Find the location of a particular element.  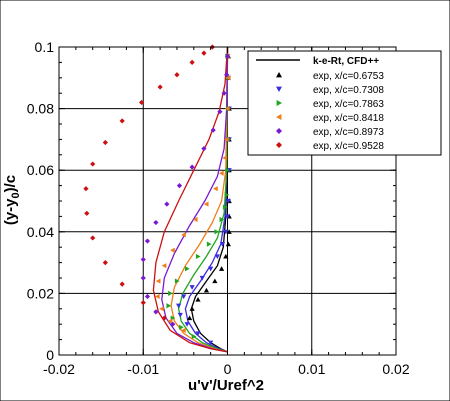

legend-line-label: k-e-Rt, CFD++ is located at coordinates (346, 61).